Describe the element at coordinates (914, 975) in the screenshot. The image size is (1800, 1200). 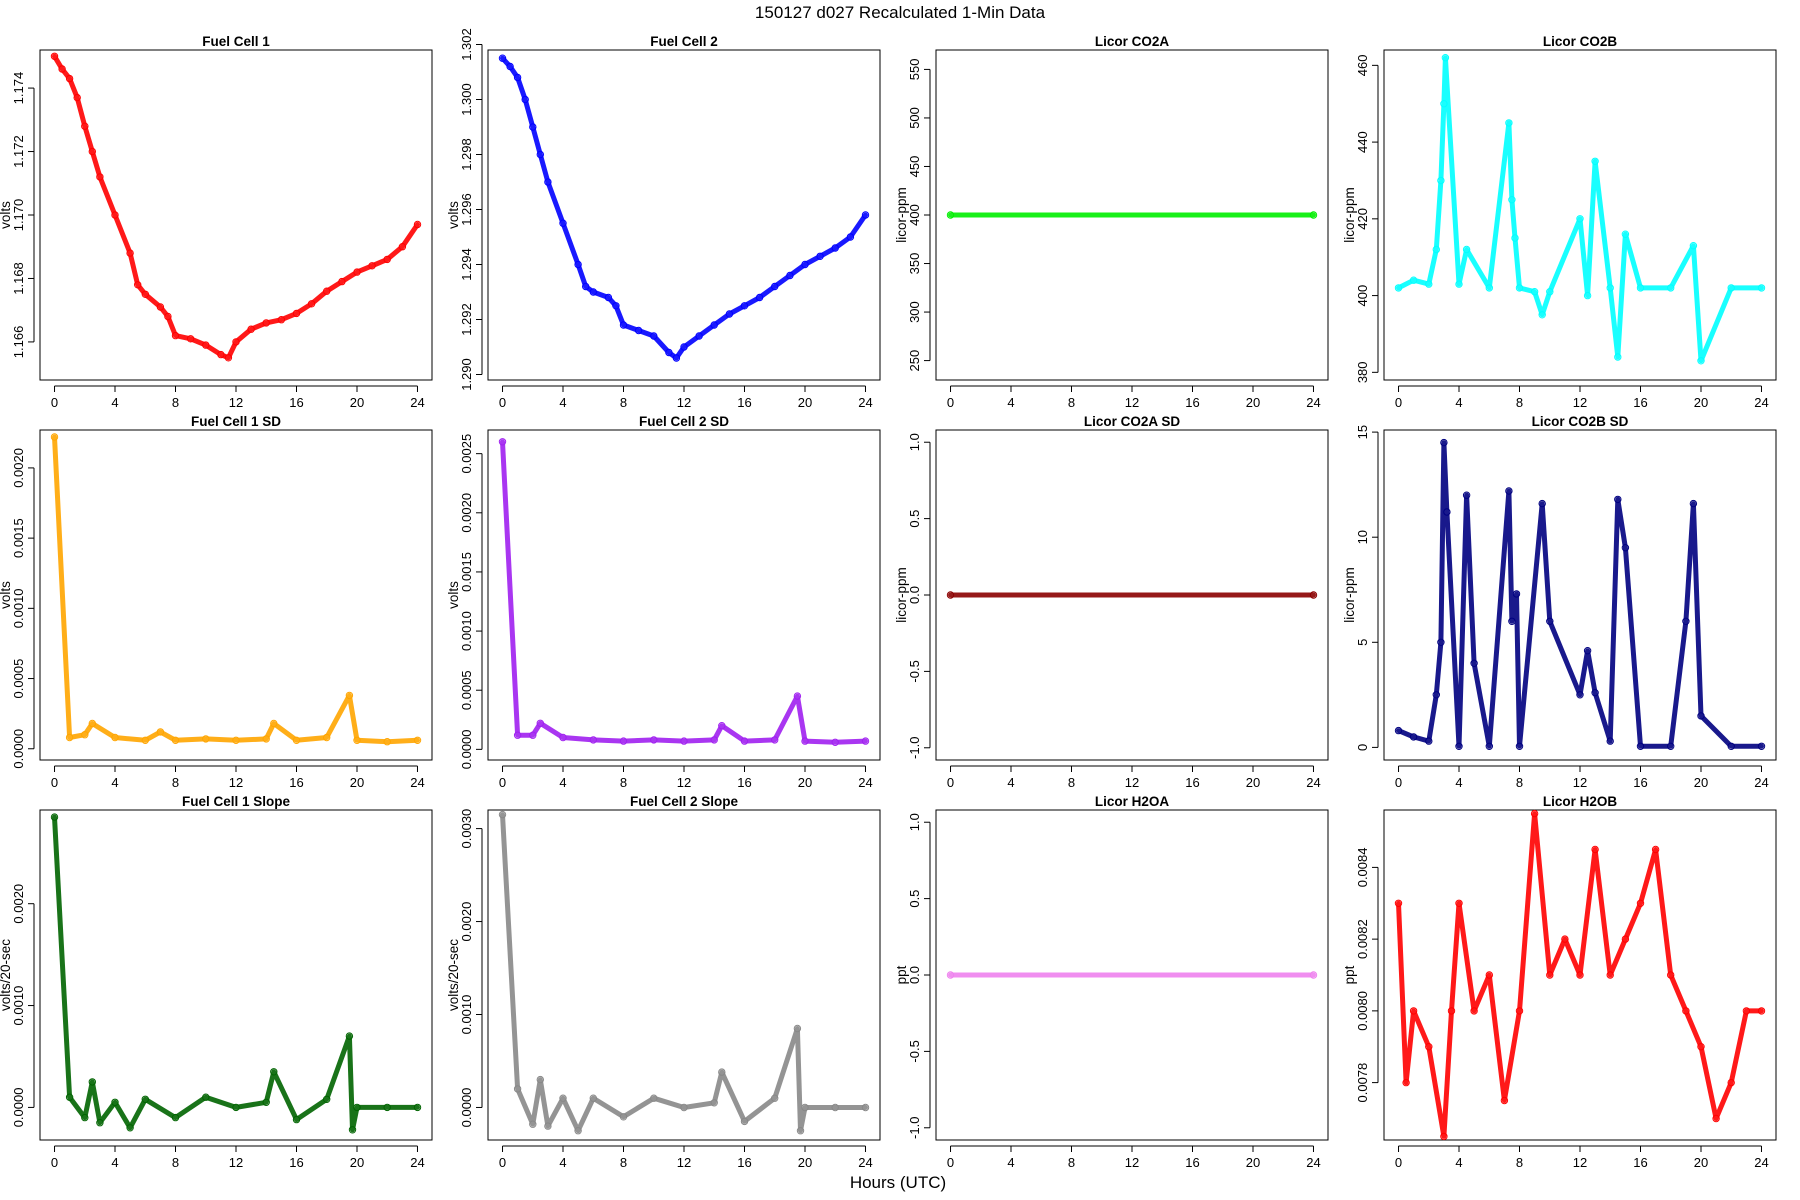
I see `y-tick-label: 0.0` at that location.